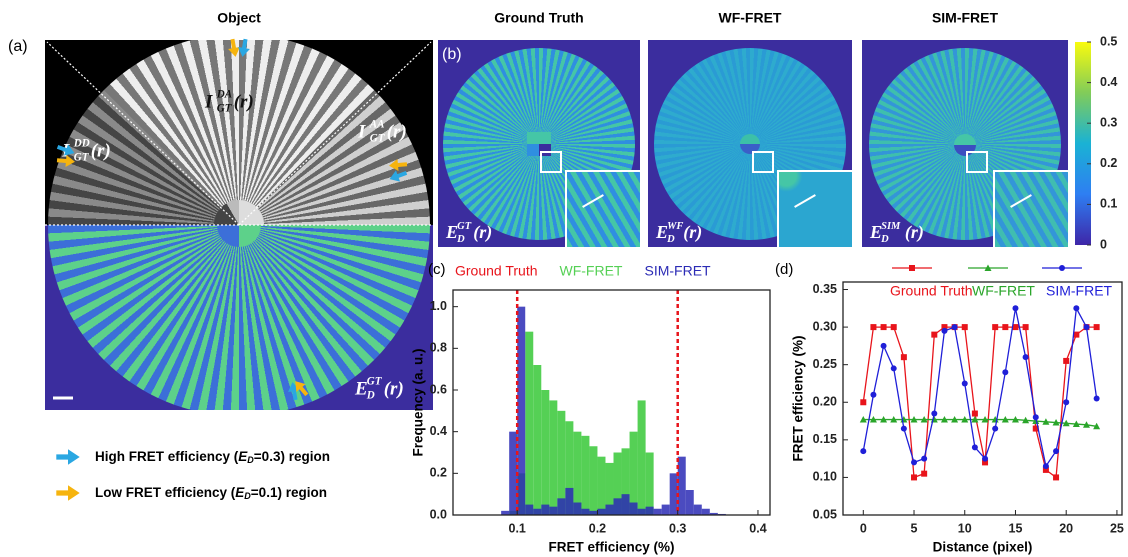 Image resolution: width=1128 pixels, height=557 pixels. What do you see at coordinates (247, 496) in the screenshot?
I see `legend-sub: D` at bounding box center [247, 496].